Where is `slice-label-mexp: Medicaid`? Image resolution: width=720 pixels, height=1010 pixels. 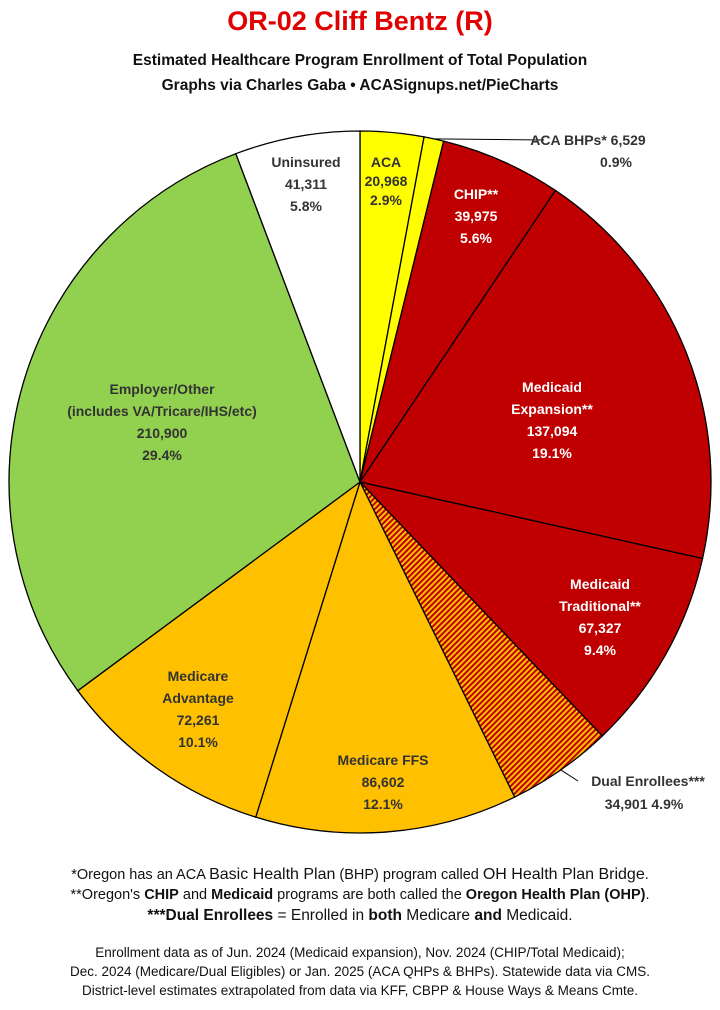
slice-label-mexp: Medicaid is located at coordinates (552, 387).